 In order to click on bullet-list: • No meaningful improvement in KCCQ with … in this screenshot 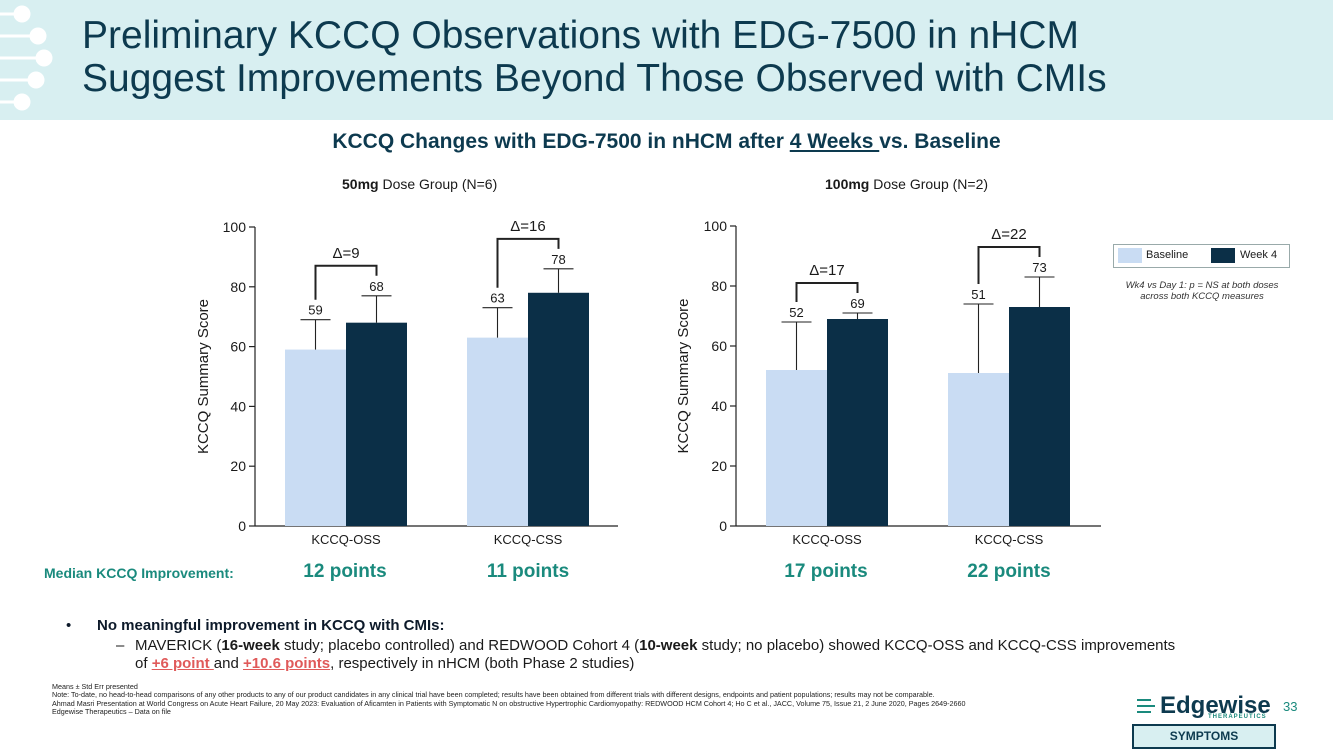, I will do `click(666, 645)`.